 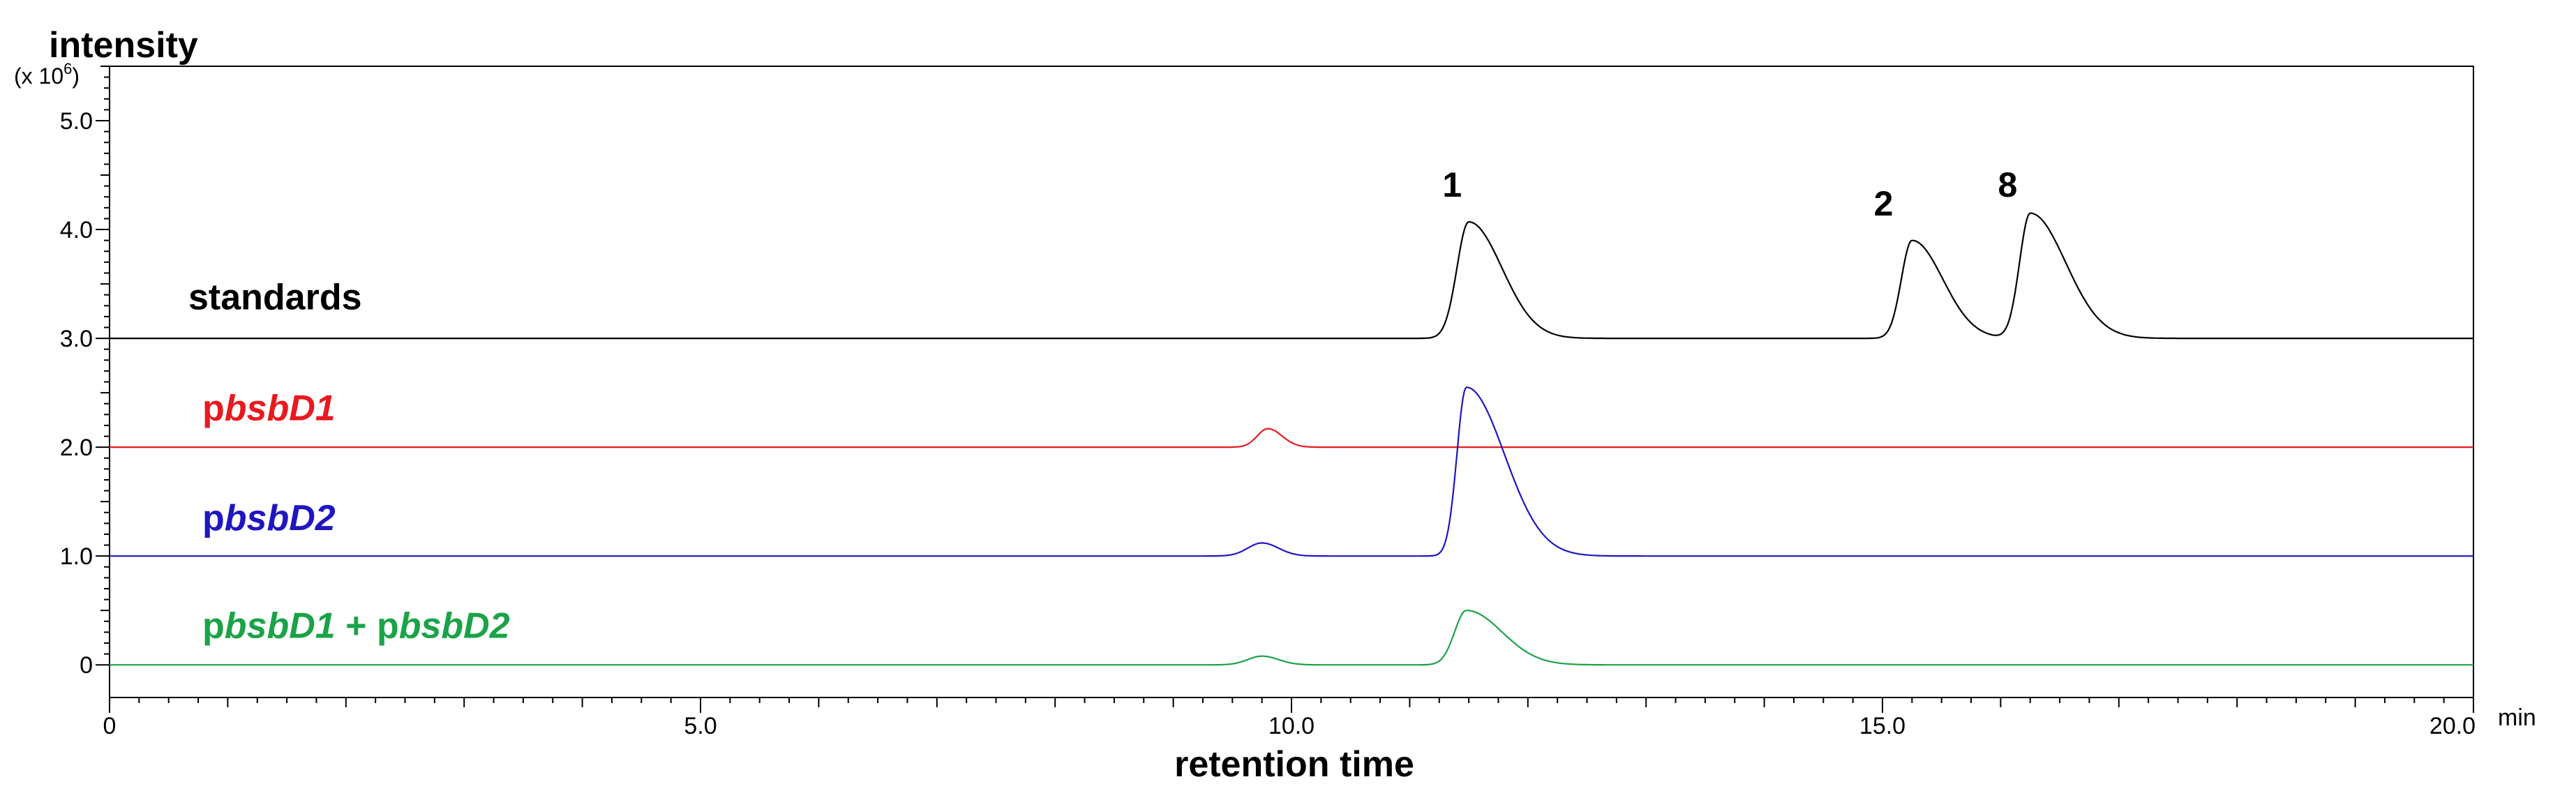 I want to click on y-tick-label: 3.0, so click(x=76, y=339).